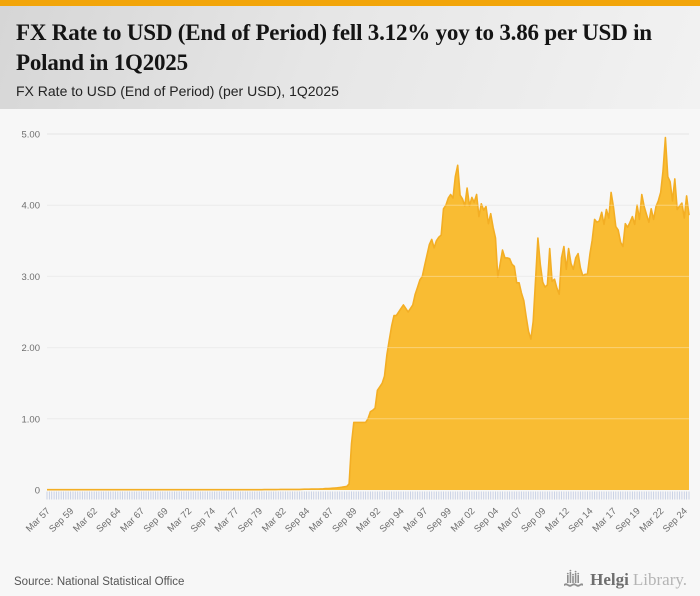  I want to click on x-tick-label: Sep 19, so click(628, 520).